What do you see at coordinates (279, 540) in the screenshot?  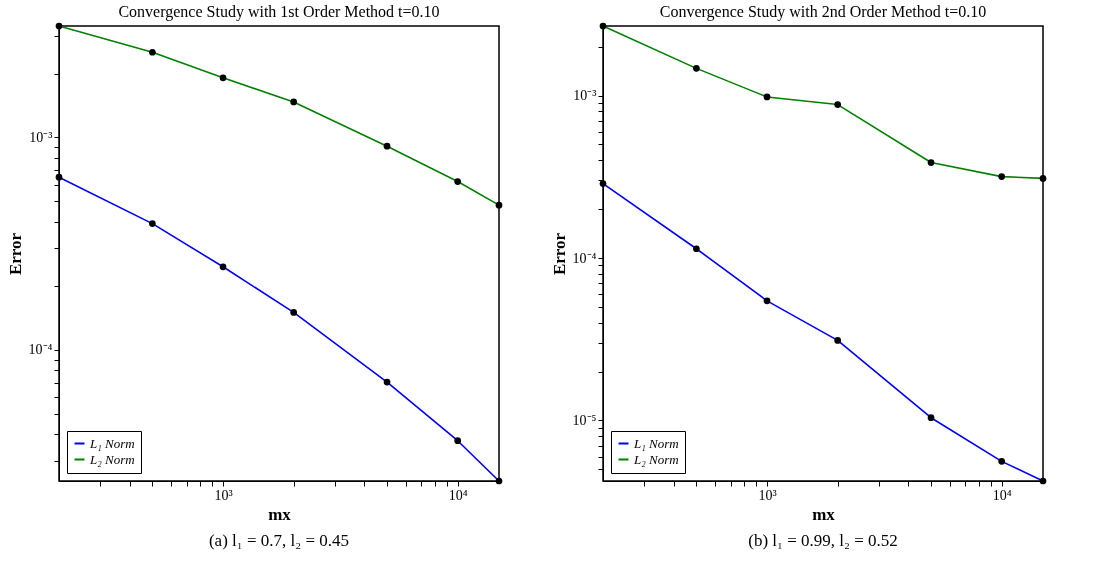 I see `text: (a) l₁ = 0.7, l₂ = 0.45` at bounding box center [279, 540].